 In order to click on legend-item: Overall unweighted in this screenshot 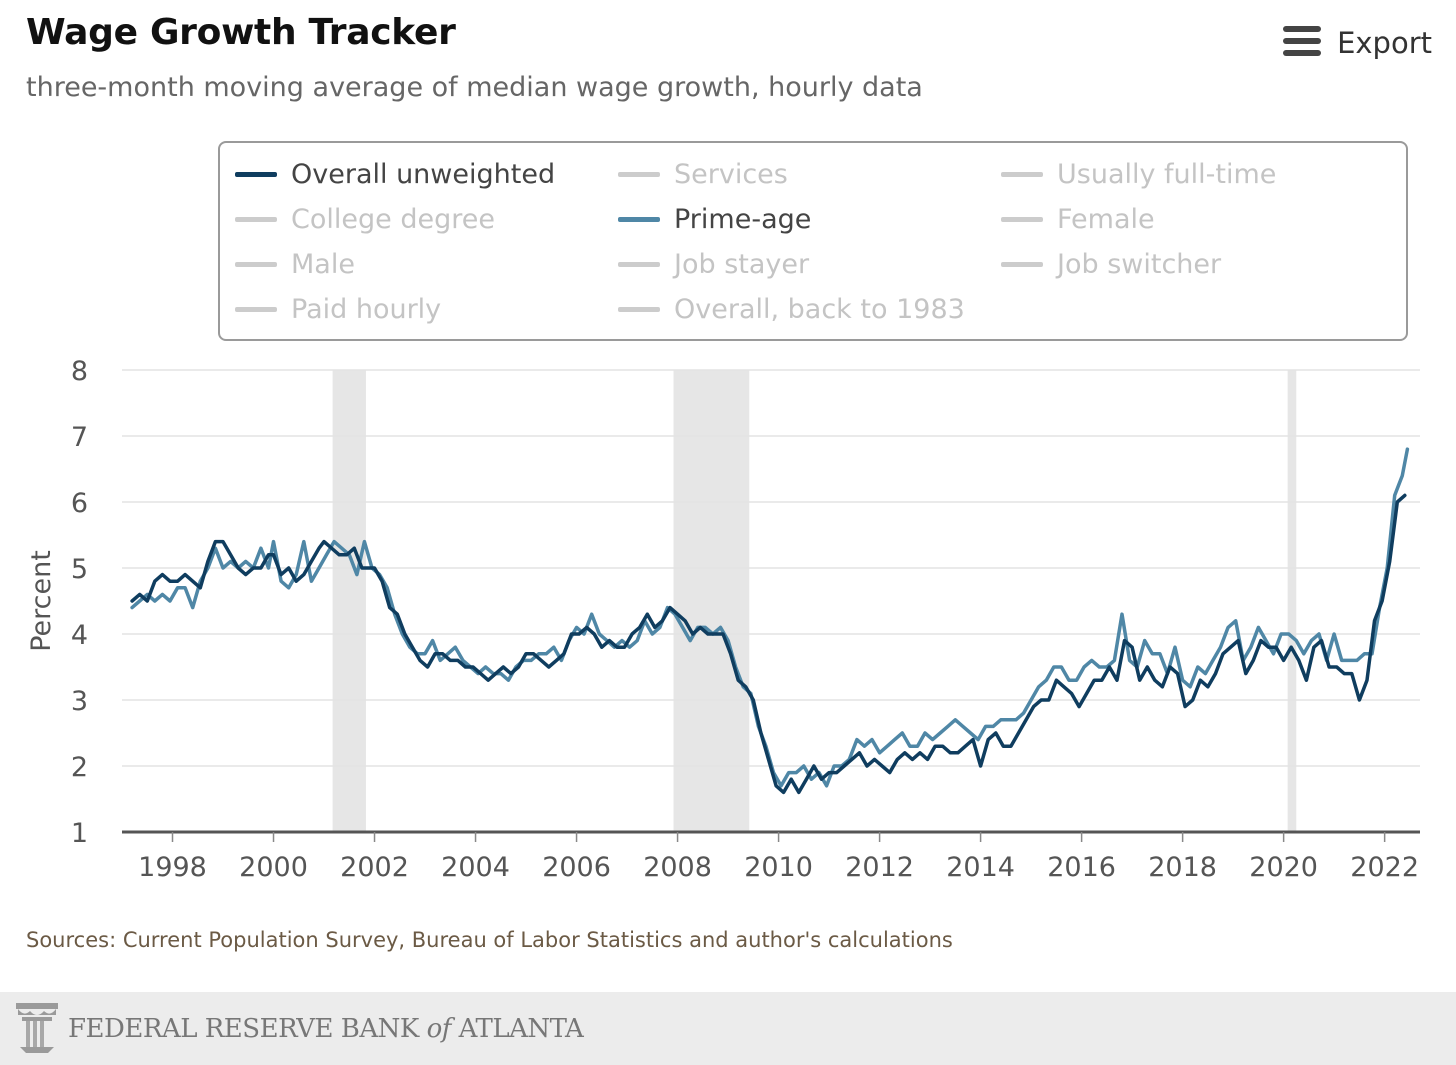, I will do `click(395, 174)`.